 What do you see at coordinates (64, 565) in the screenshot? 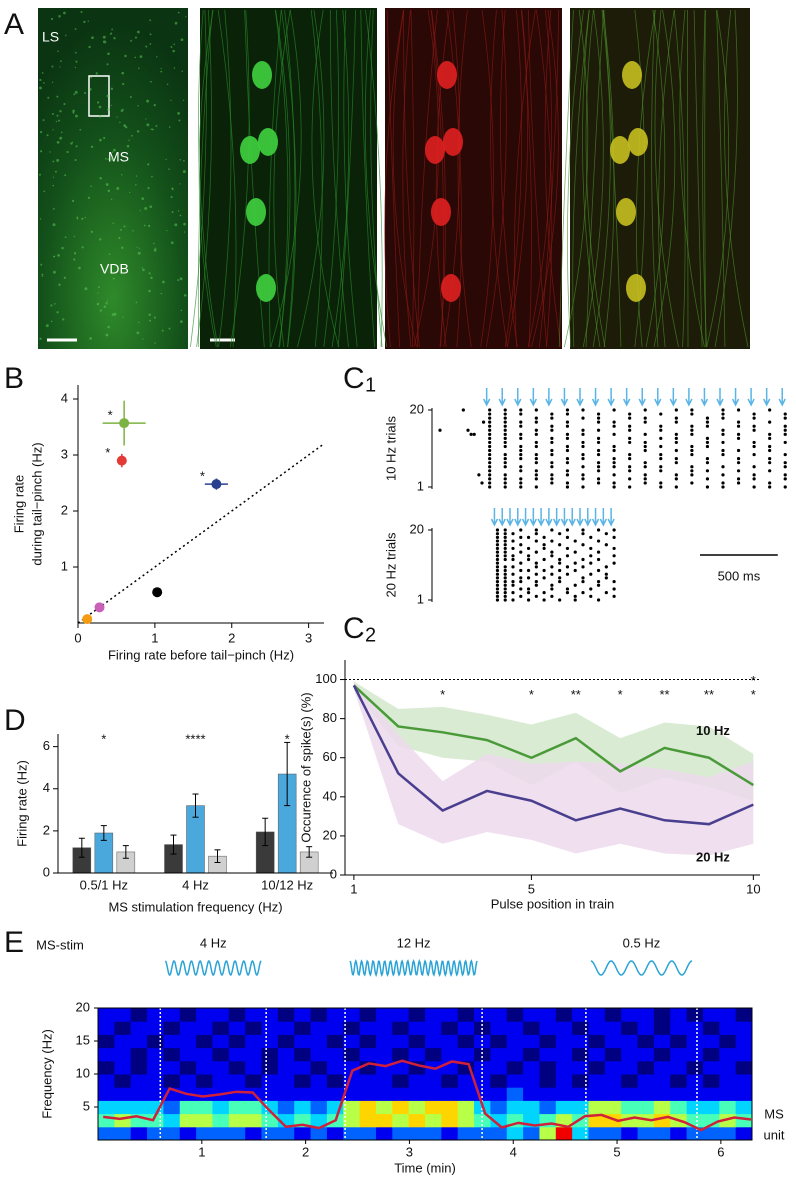
I see `y-tick-label: 1` at bounding box center [64, 565].